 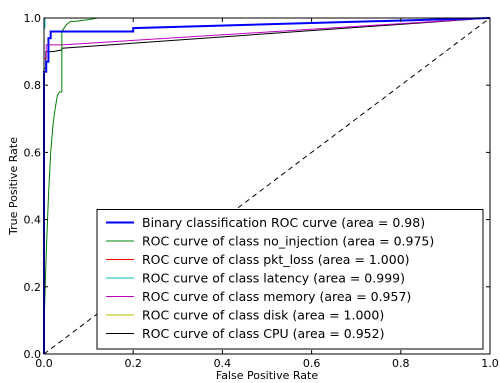 I want to click on y-tick-label: 1.0, so click(x=33, y=18).